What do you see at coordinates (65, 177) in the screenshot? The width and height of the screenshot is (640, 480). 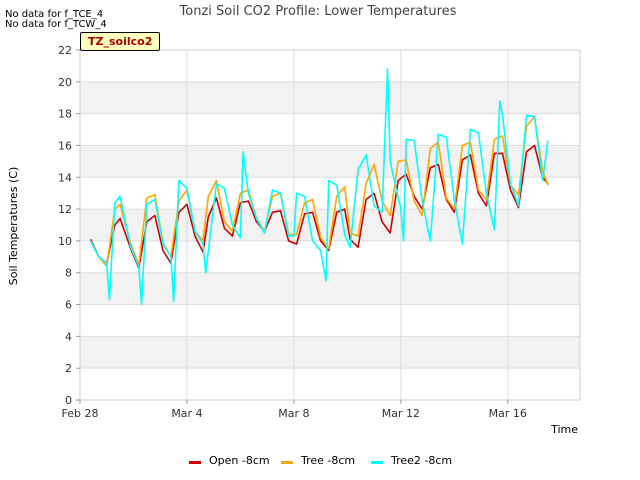 I see `y-tick-label: 14` at bounding box center [65, 177].